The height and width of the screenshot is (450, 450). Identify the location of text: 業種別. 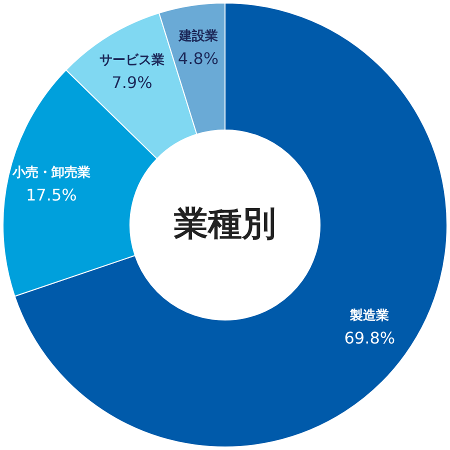
(224, 224).